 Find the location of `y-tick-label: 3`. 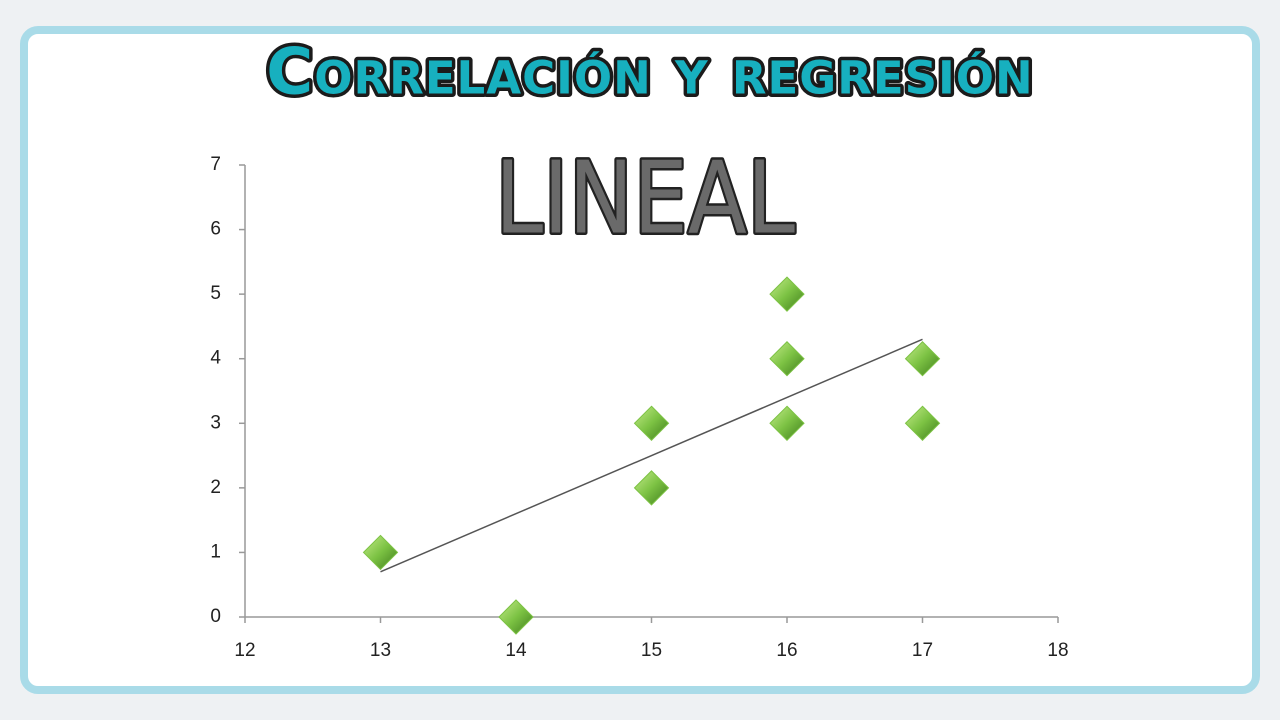

y-tick-label: 3 is located at coordinates (215, 422).